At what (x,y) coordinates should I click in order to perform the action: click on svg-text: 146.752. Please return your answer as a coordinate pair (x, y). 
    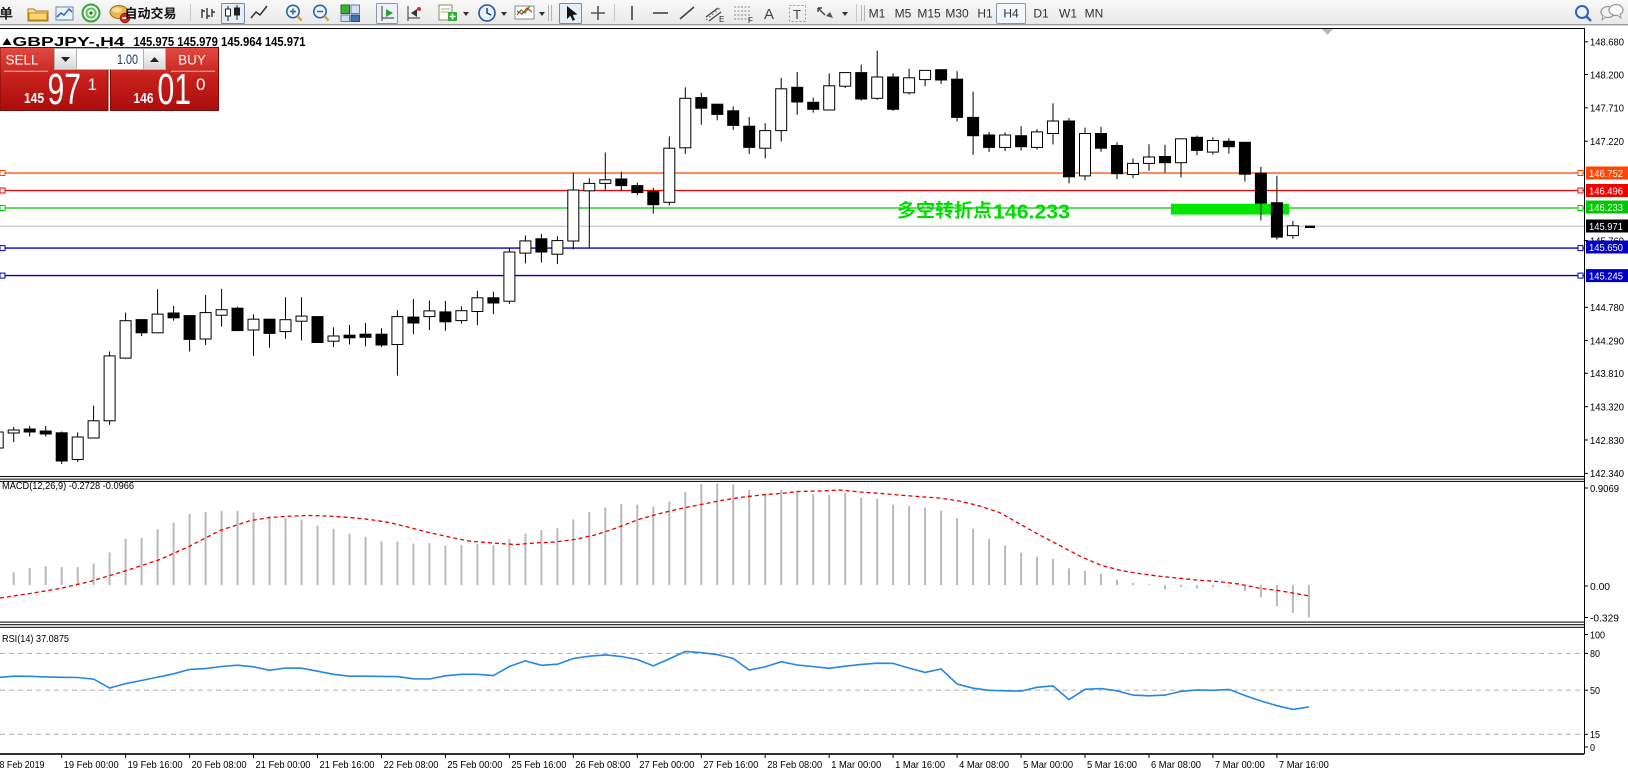
    Looking at the image, I should click on (1606, 174).